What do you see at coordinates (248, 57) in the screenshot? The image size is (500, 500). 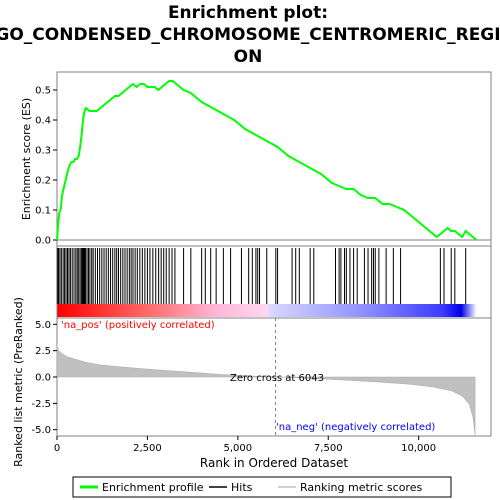 I see `title-line-3: ON` at bounding box center [248, 57].